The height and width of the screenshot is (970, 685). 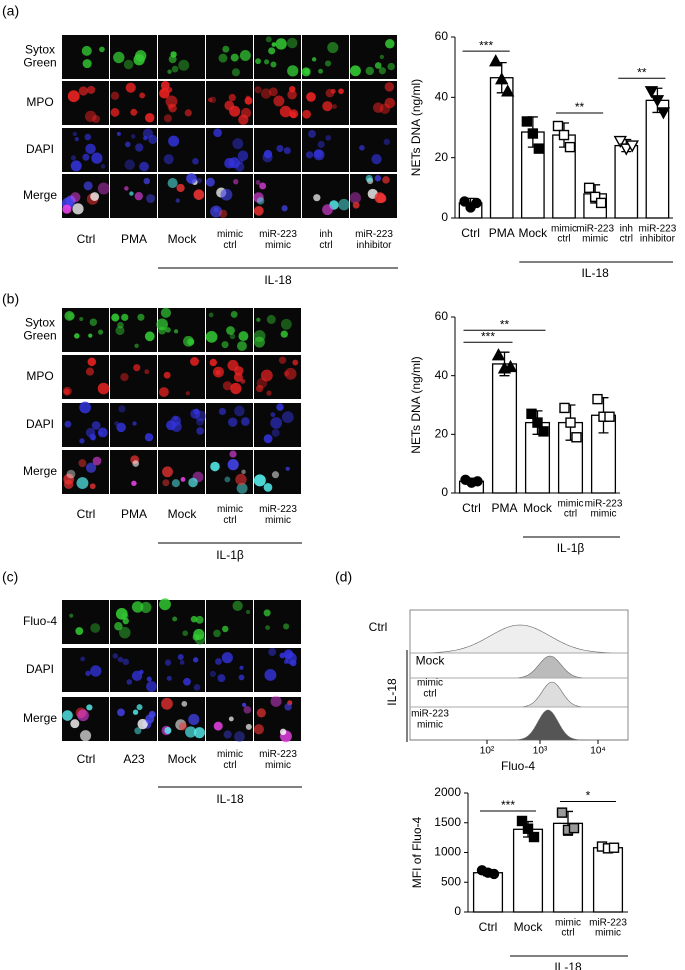 What do you see at coordinates (278, 754) in the screenshot?
I see `column-label: miR-223` at bounding box center [278, 754].